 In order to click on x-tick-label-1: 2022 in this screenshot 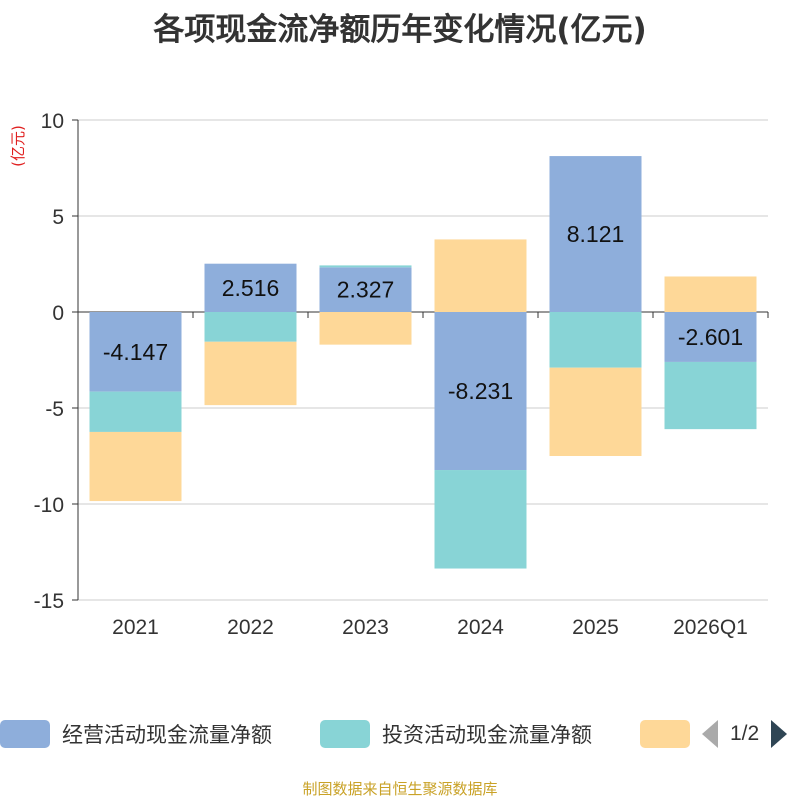, I will do `click(250, 627)`.